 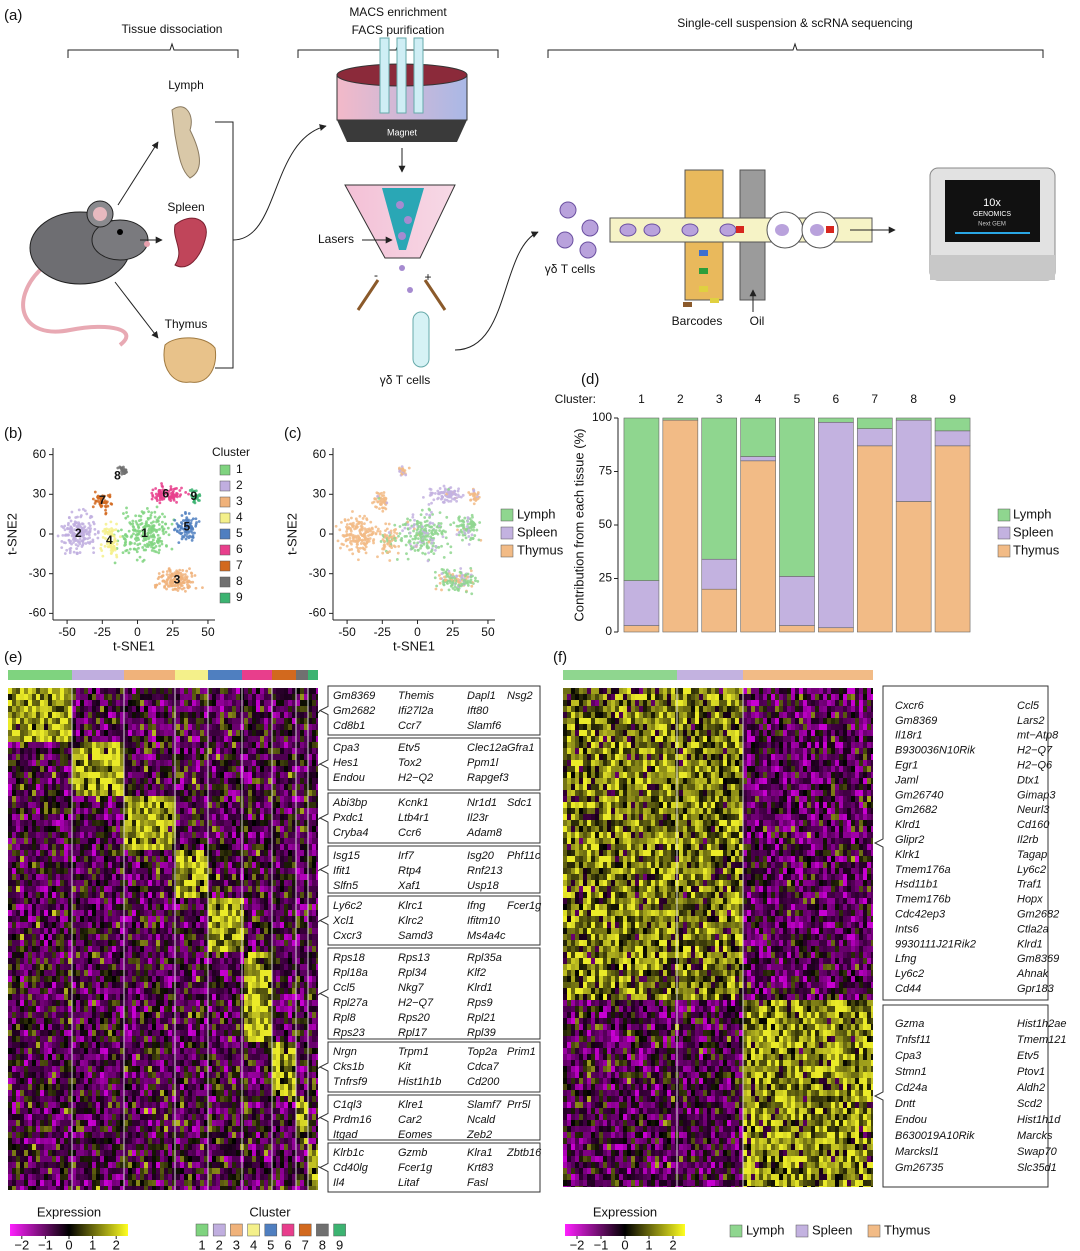 I want to click on x-tick-label: -25, so click(x=103, y=632).